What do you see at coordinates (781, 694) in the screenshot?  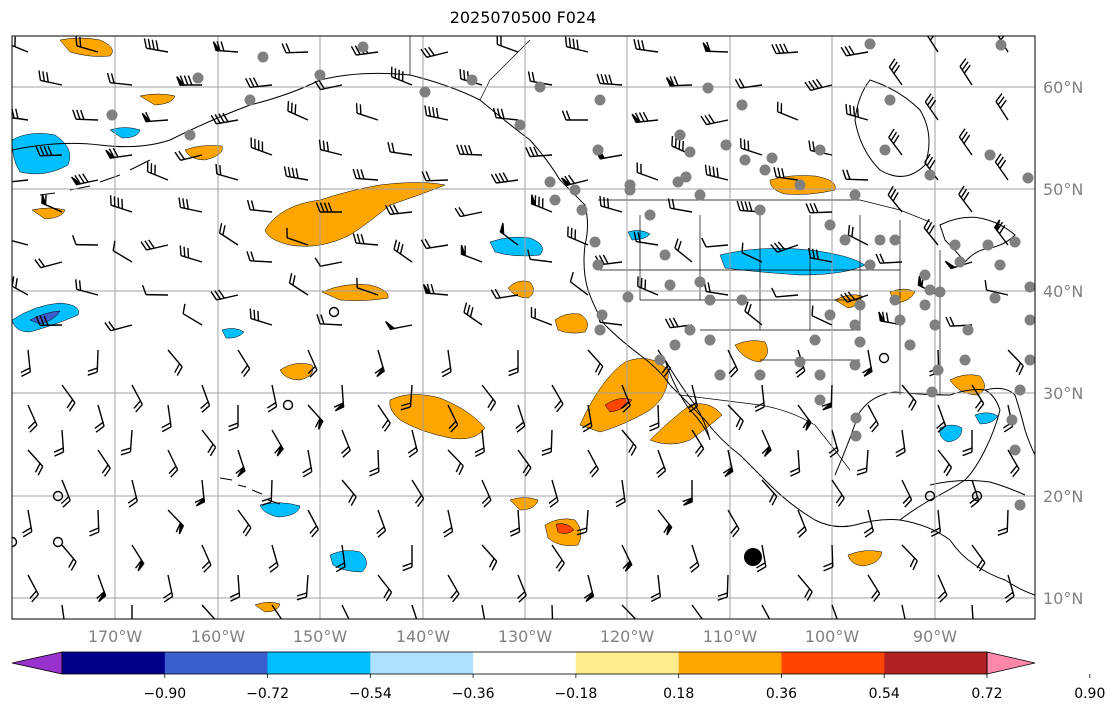 I see `colorbar-tick-label: 0.36` at bounding box center [781, 694].